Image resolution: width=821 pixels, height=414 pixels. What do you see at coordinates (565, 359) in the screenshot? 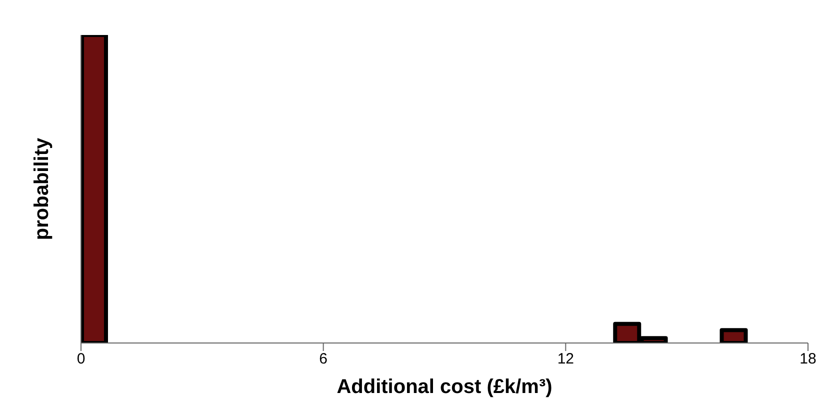
I see `x-tick-label: 12` at bounding box center [565, 359].